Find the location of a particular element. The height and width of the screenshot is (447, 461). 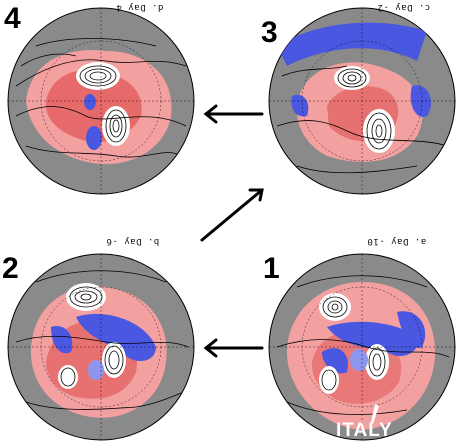

panel-number: 4 is located at coordinates (12, 18).